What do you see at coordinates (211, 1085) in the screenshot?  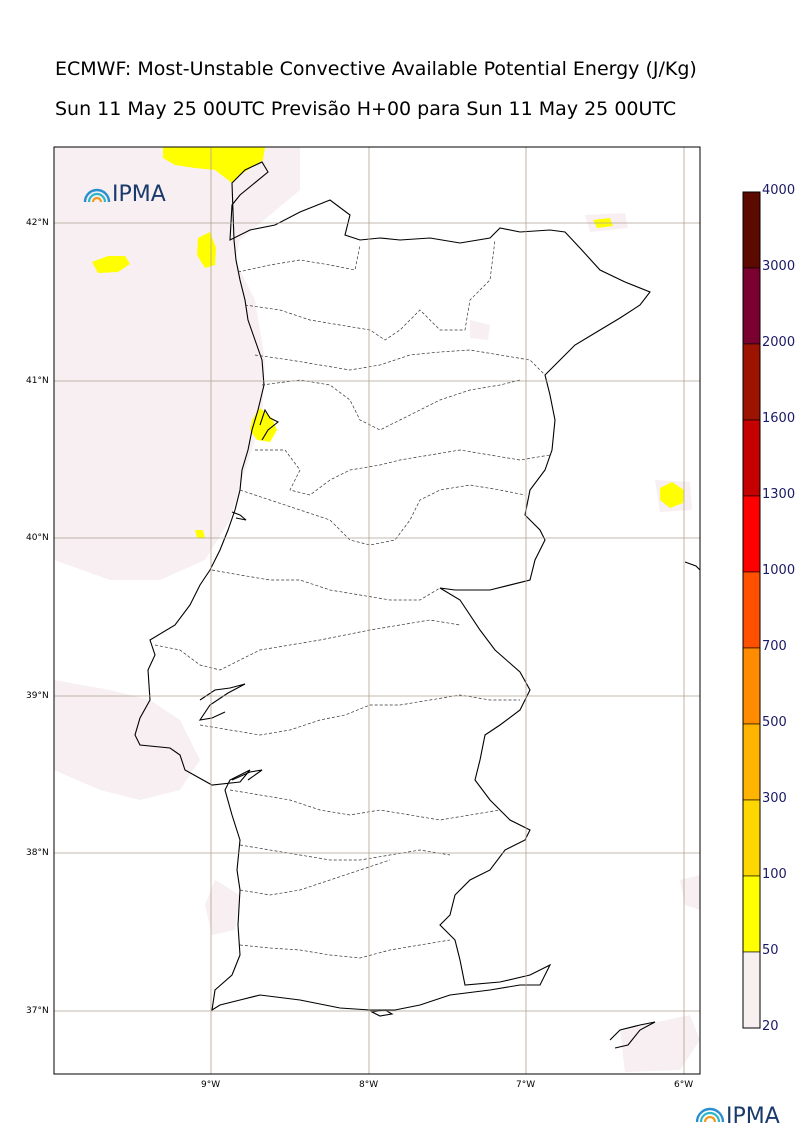 I see `lon-label-9w: 9°W` at bounding box center [211, 1085].